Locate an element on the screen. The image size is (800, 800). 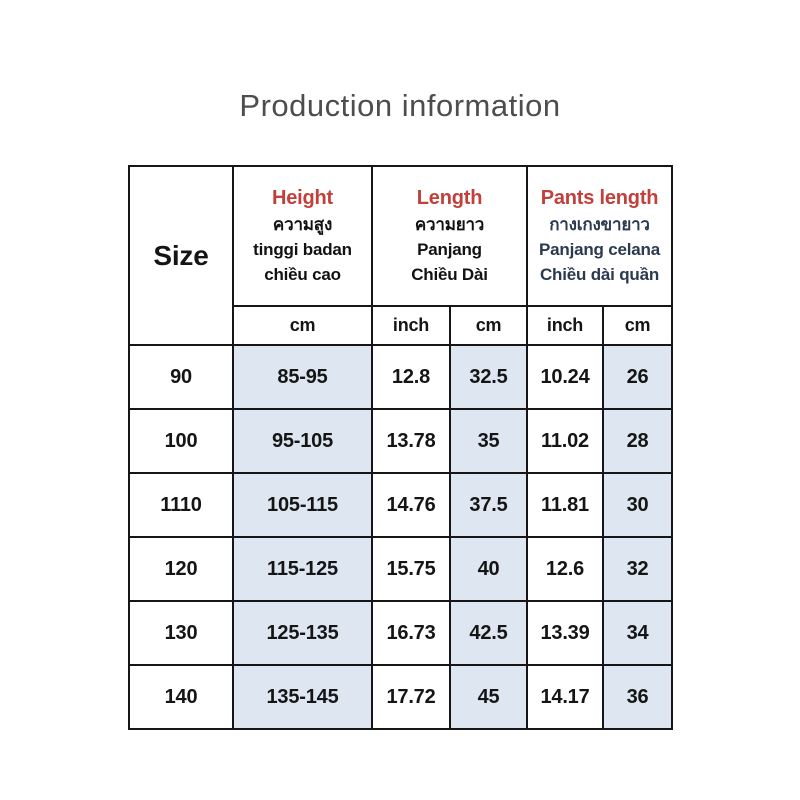
pants-length-header-id: Panjang celana is located at coordinates (599, 249).